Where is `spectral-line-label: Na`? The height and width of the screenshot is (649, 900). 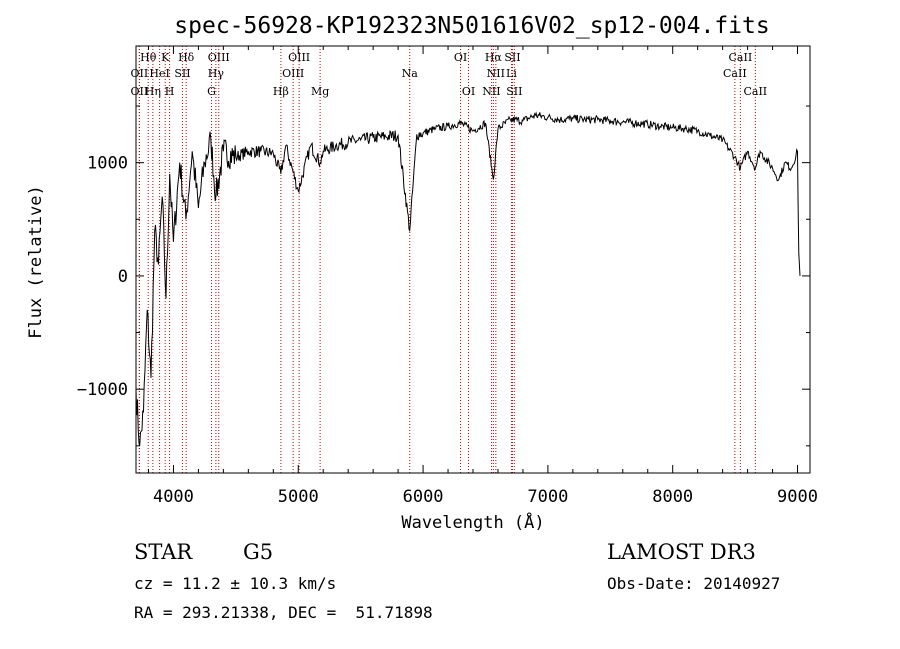 spectral-line-label: Na is located at coordinates (410, 73).